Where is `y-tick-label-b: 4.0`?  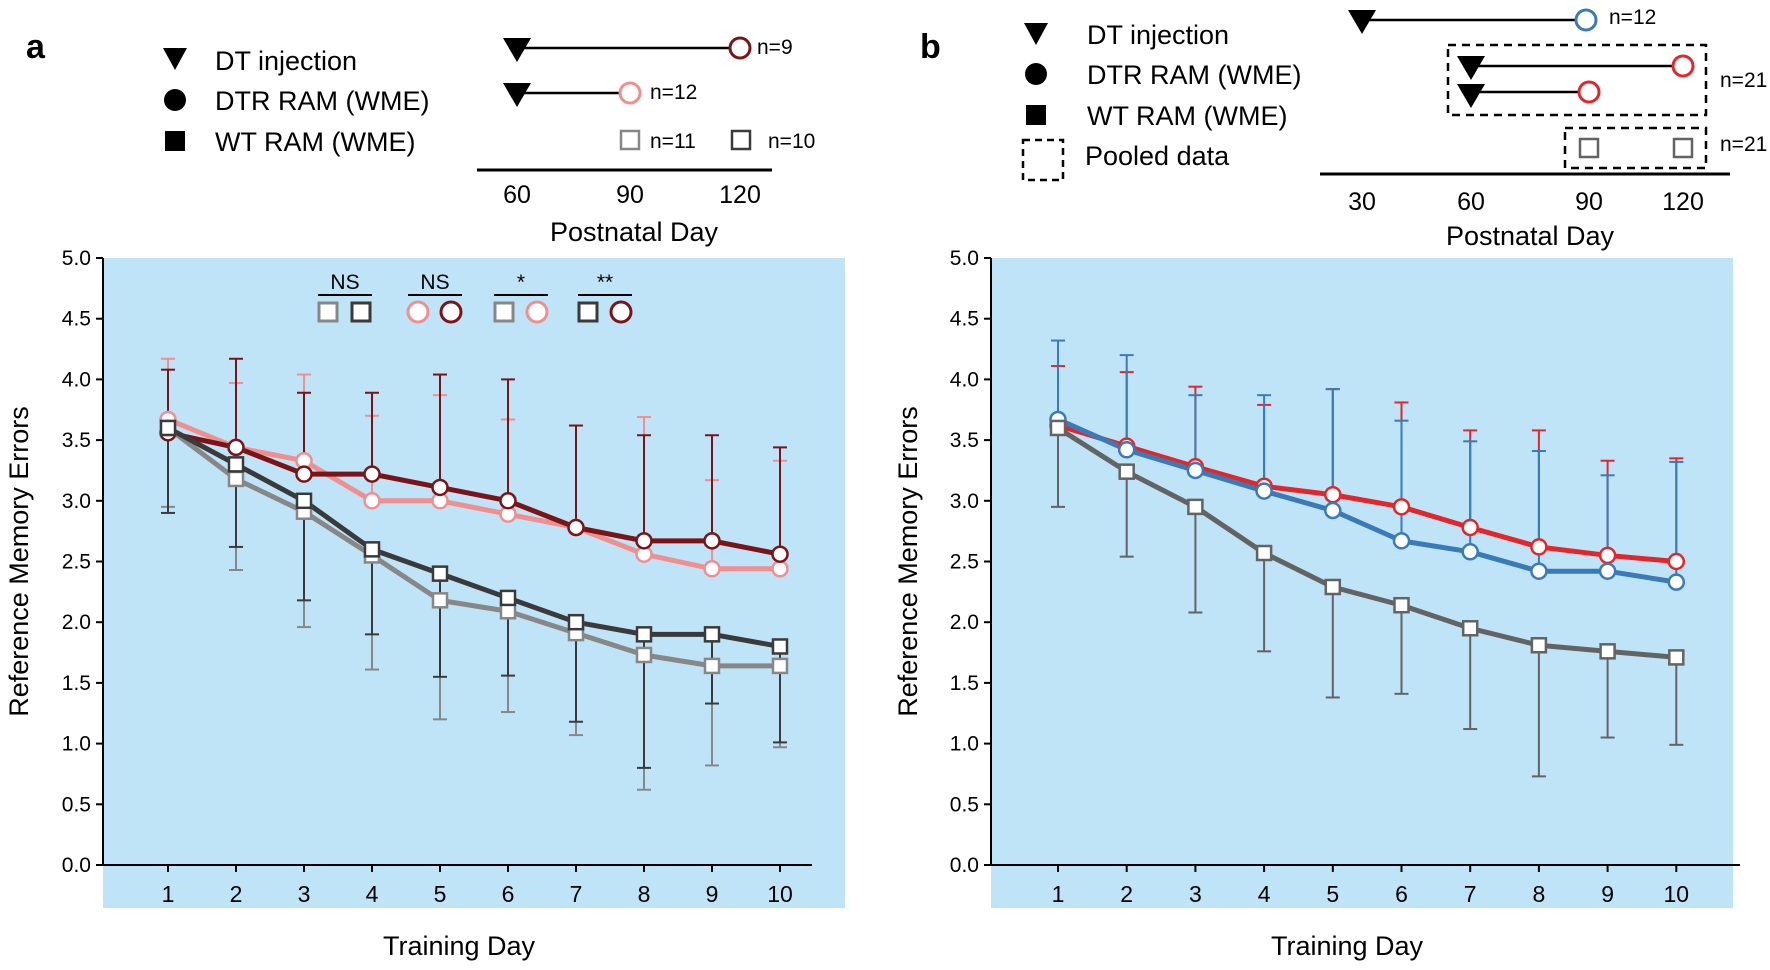
y-tick-label-b: 4.0 is located at coordinates (964, 379).